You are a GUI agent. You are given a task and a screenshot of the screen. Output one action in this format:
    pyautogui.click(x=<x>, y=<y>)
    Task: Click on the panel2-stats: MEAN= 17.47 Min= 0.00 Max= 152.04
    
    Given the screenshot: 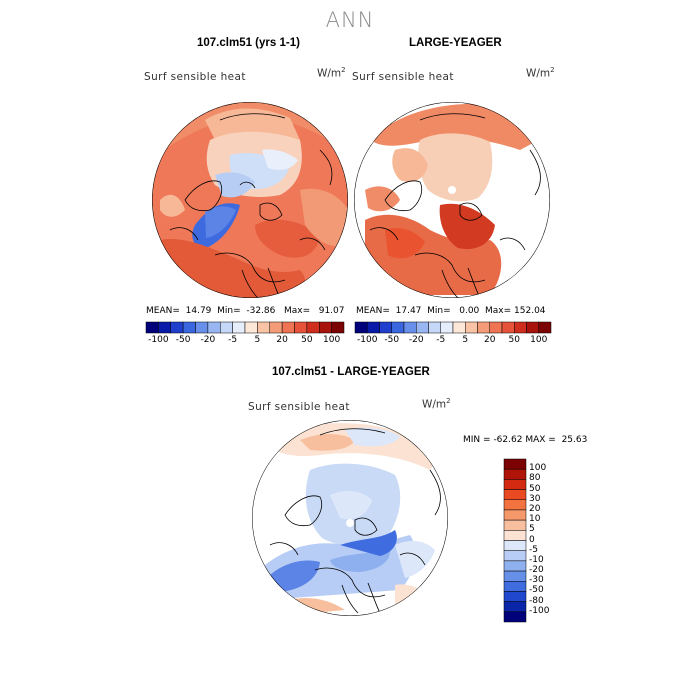 What is the action you would take?
    pyautogui.click(x=451, y=311)
    